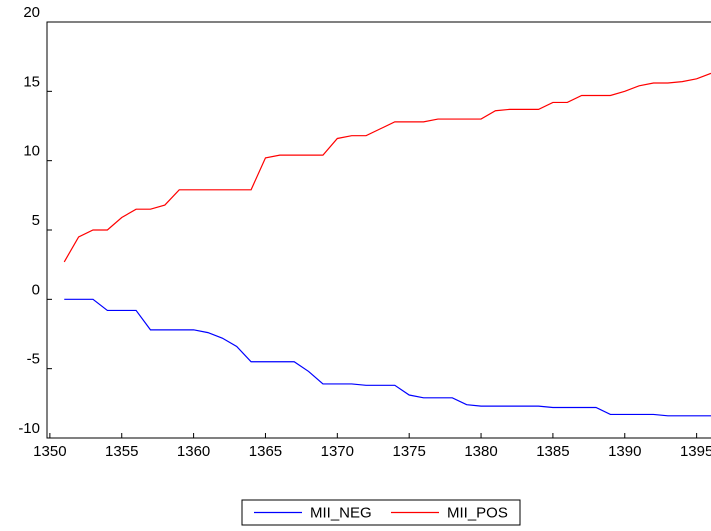 This screenshot has height=531, width=711. I want to click on x-tick-label: 1380, so click(480, 451).